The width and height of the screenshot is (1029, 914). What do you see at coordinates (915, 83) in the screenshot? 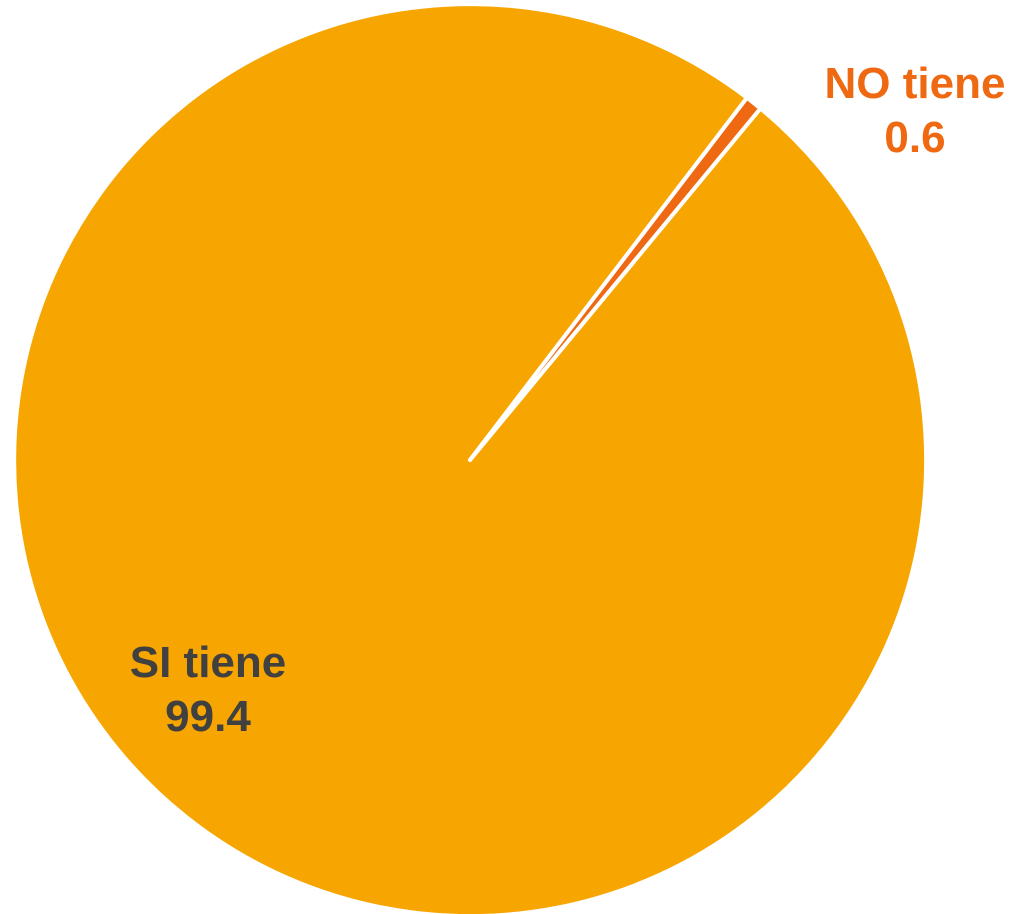
I see `slice-label-no-tiene: NO tiene` at bounding box center [915, 83].